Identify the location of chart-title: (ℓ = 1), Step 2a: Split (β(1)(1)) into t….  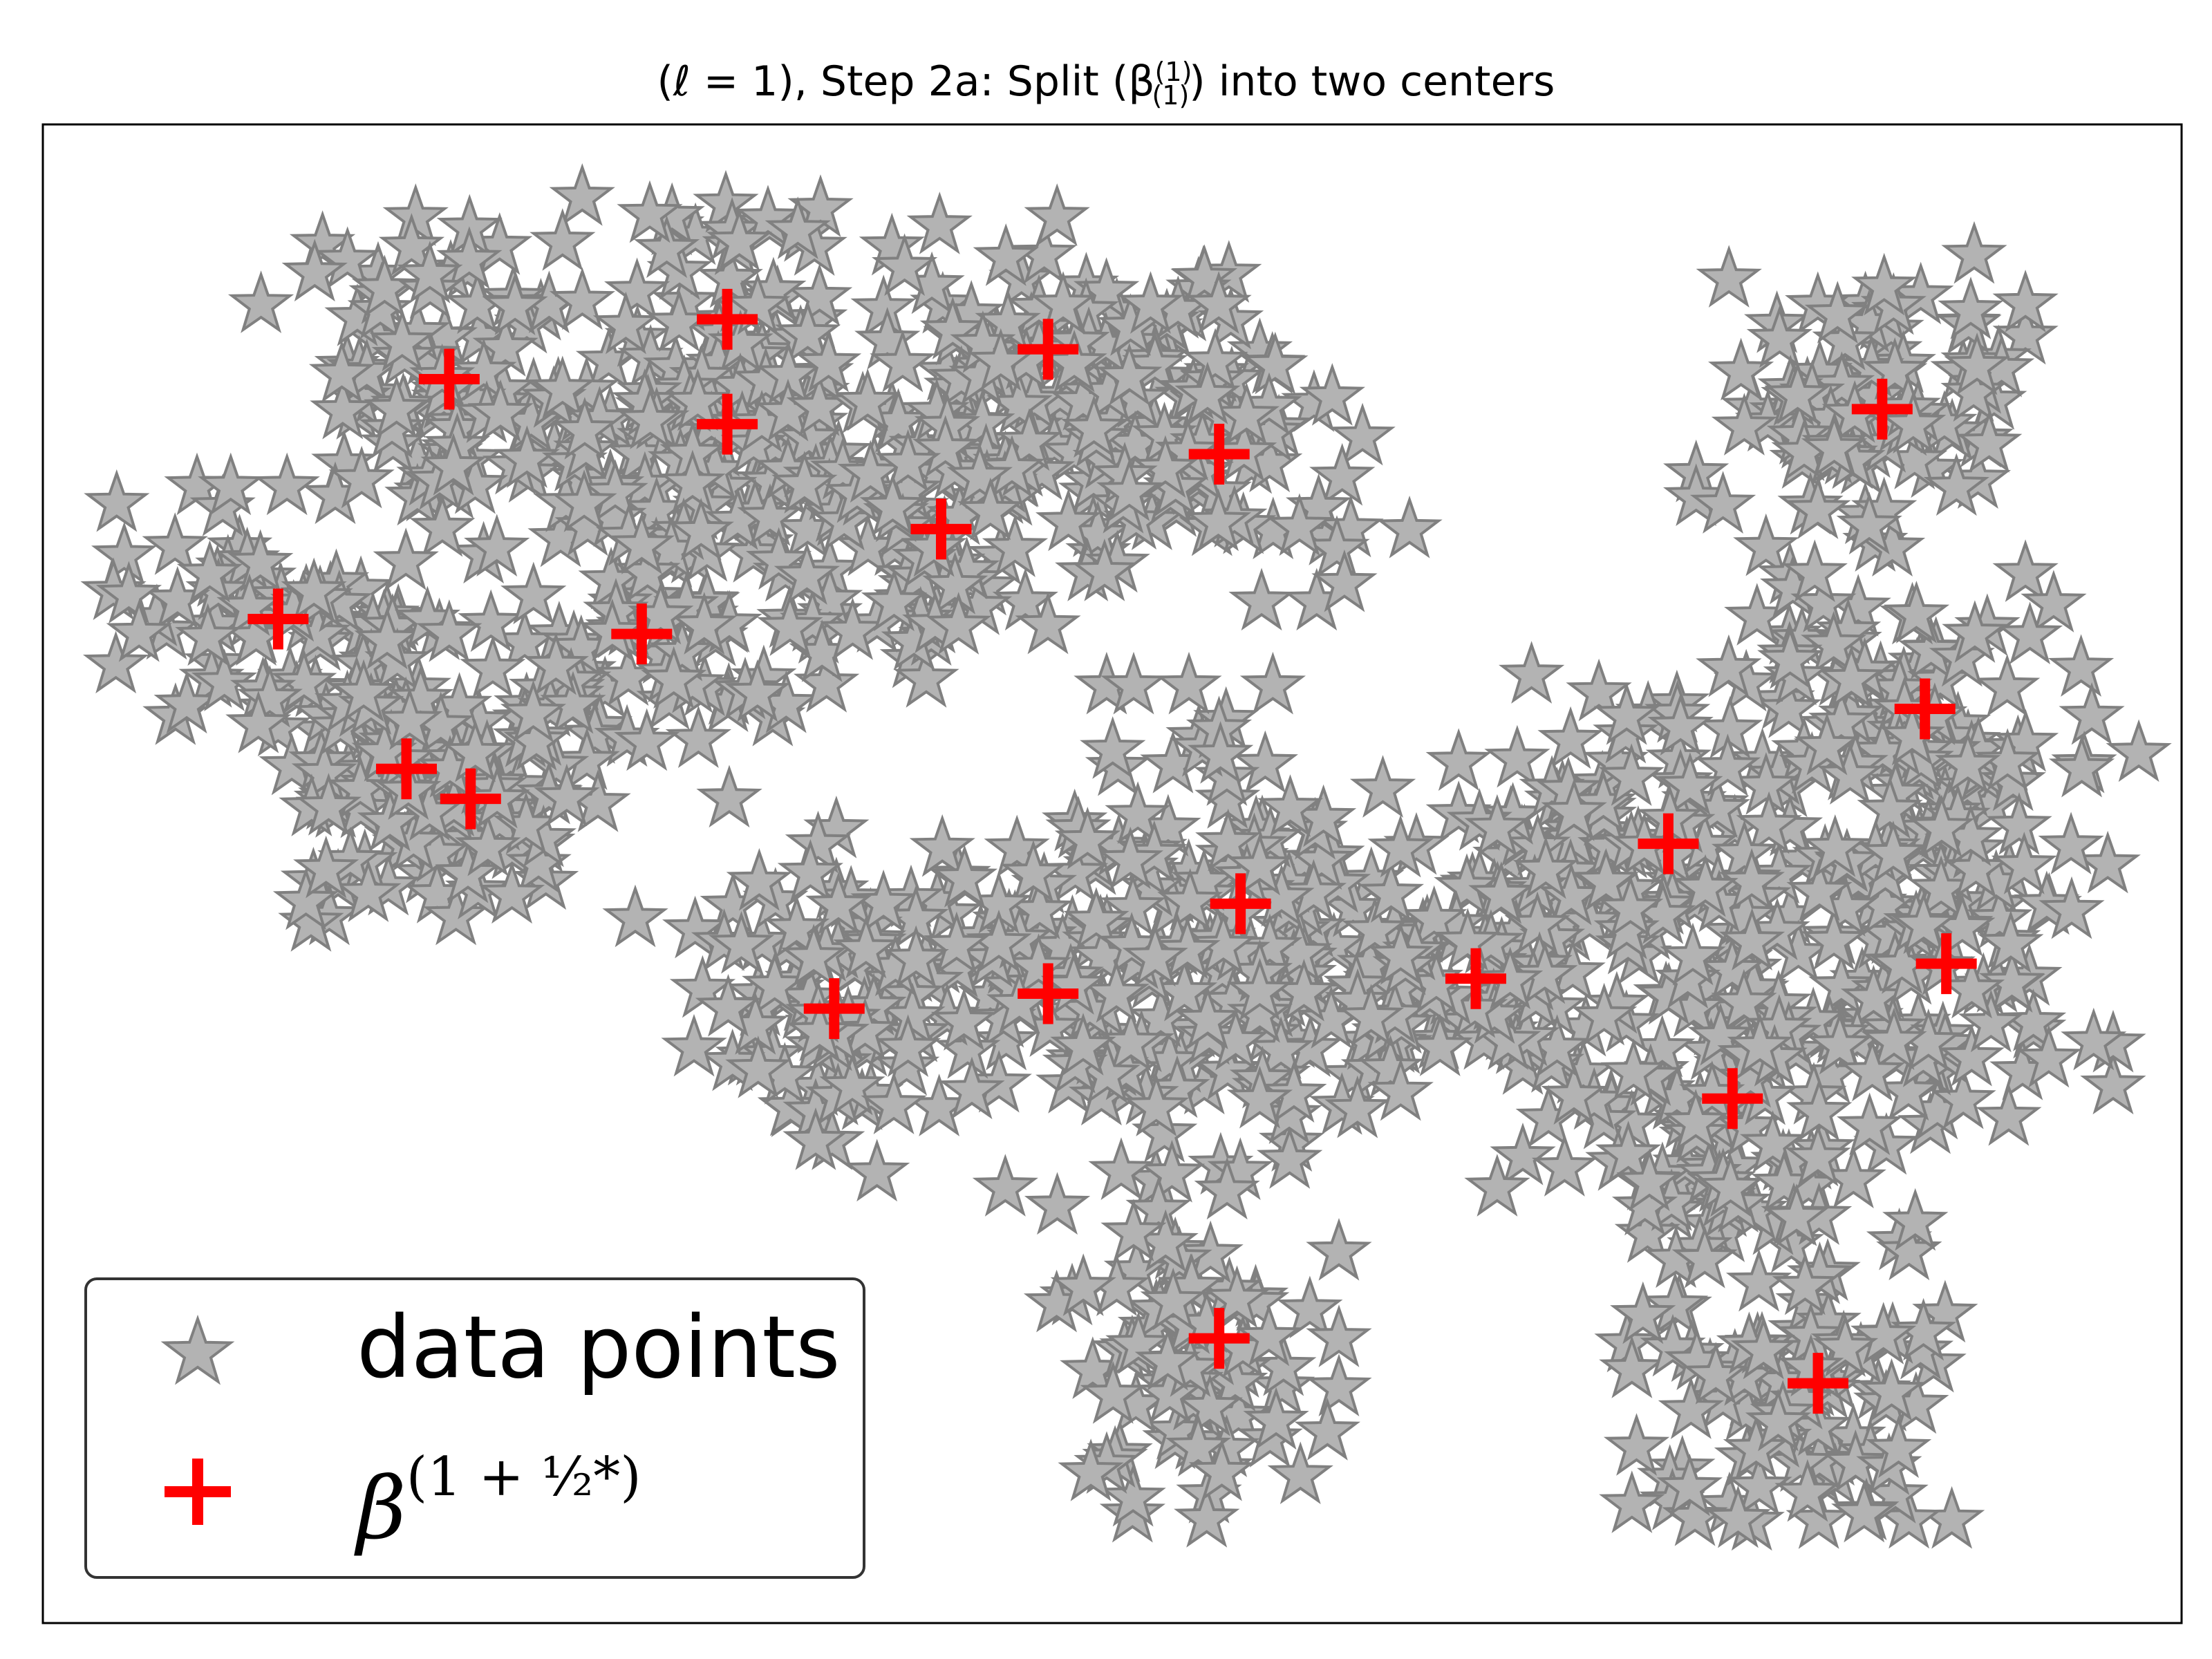
(1106, 84).